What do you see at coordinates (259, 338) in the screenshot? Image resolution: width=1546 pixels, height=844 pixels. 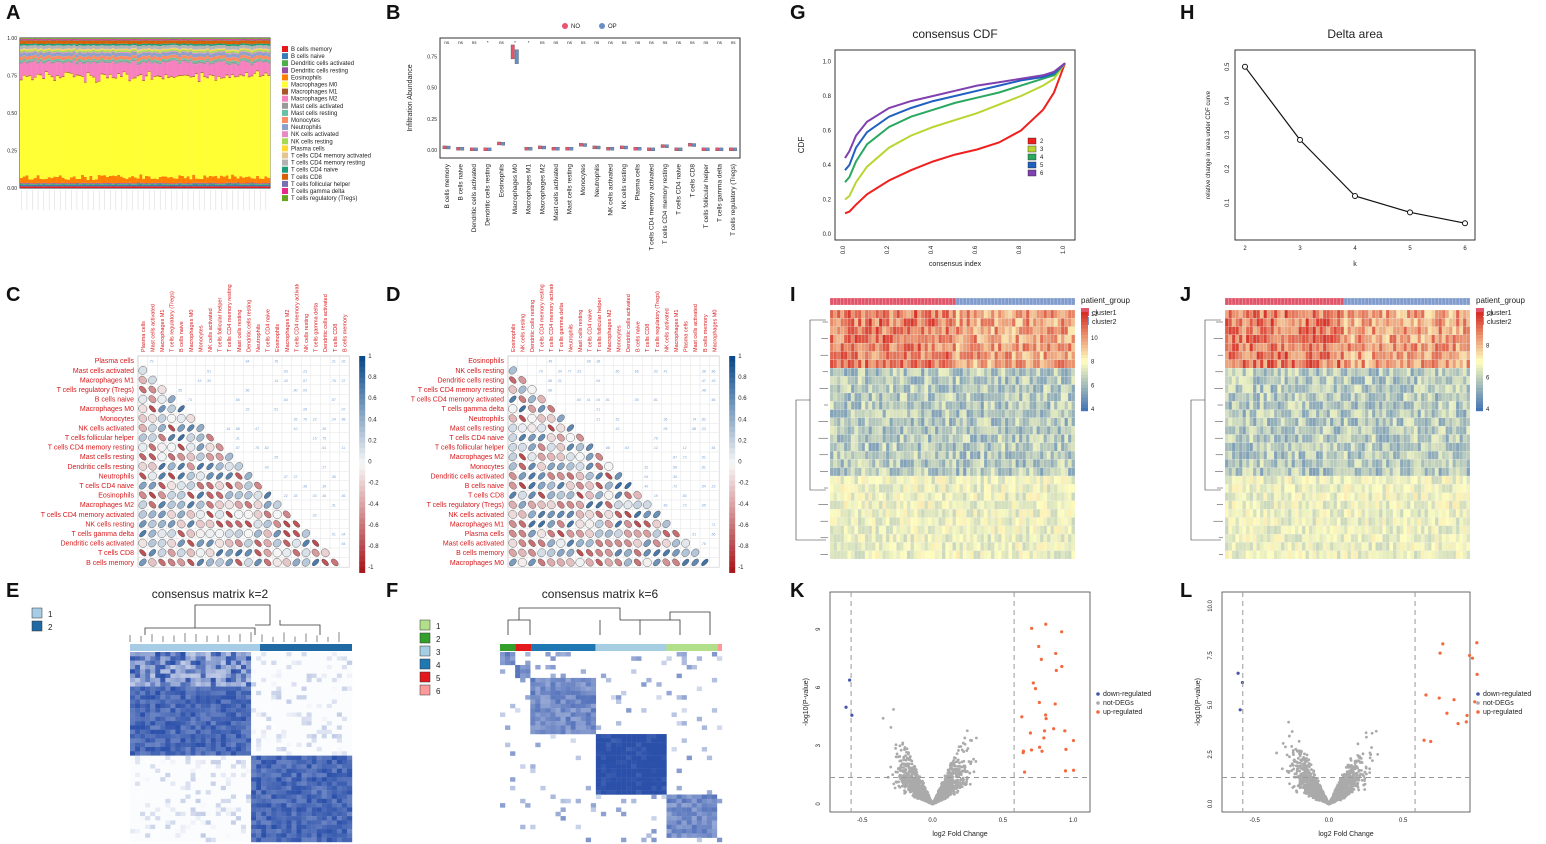 I see `column-label: Neutrophils` at bounding box center [259, 338].